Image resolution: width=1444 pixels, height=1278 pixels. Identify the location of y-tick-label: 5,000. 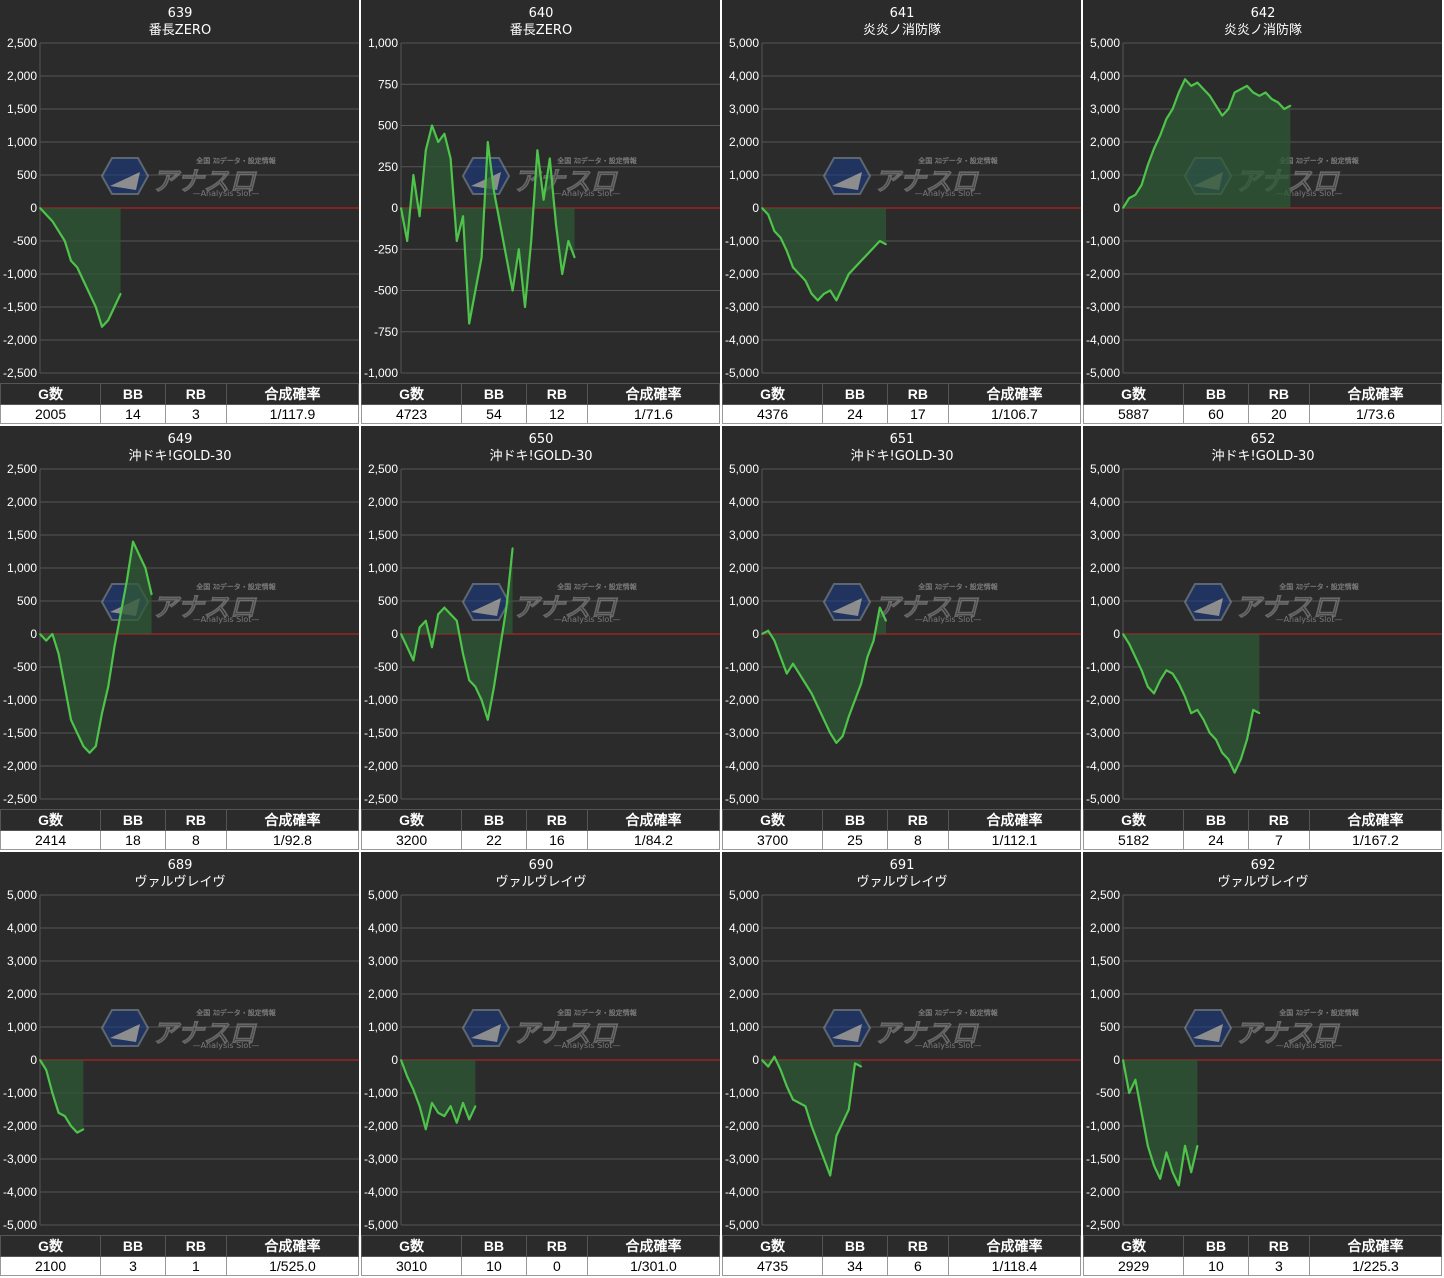
(22, 895).